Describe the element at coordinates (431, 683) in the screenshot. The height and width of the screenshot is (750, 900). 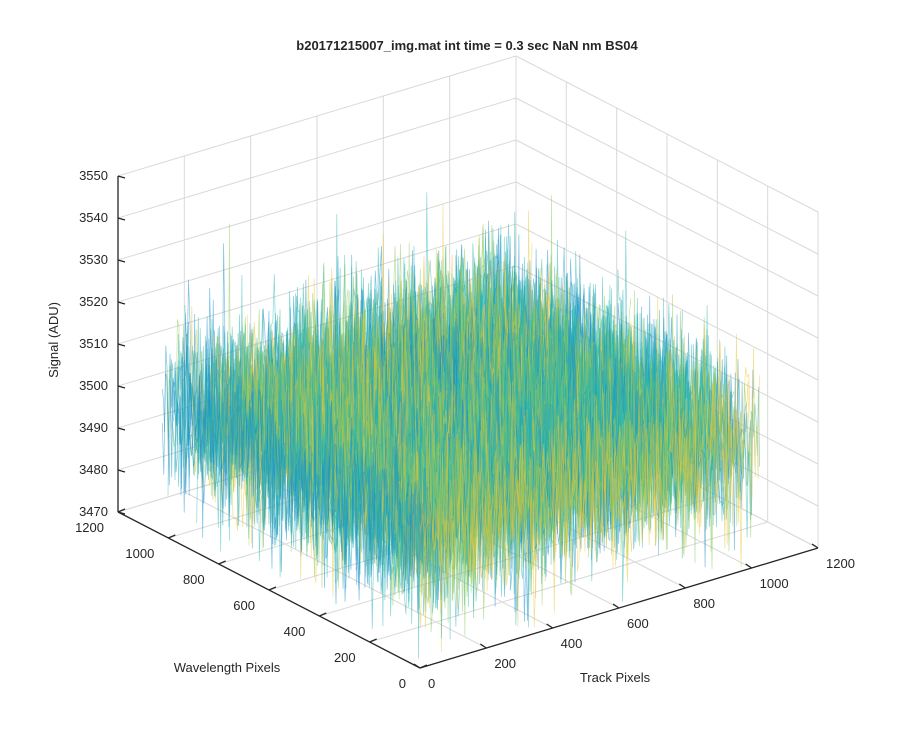
I see `x-tick-label: 0` at that location.